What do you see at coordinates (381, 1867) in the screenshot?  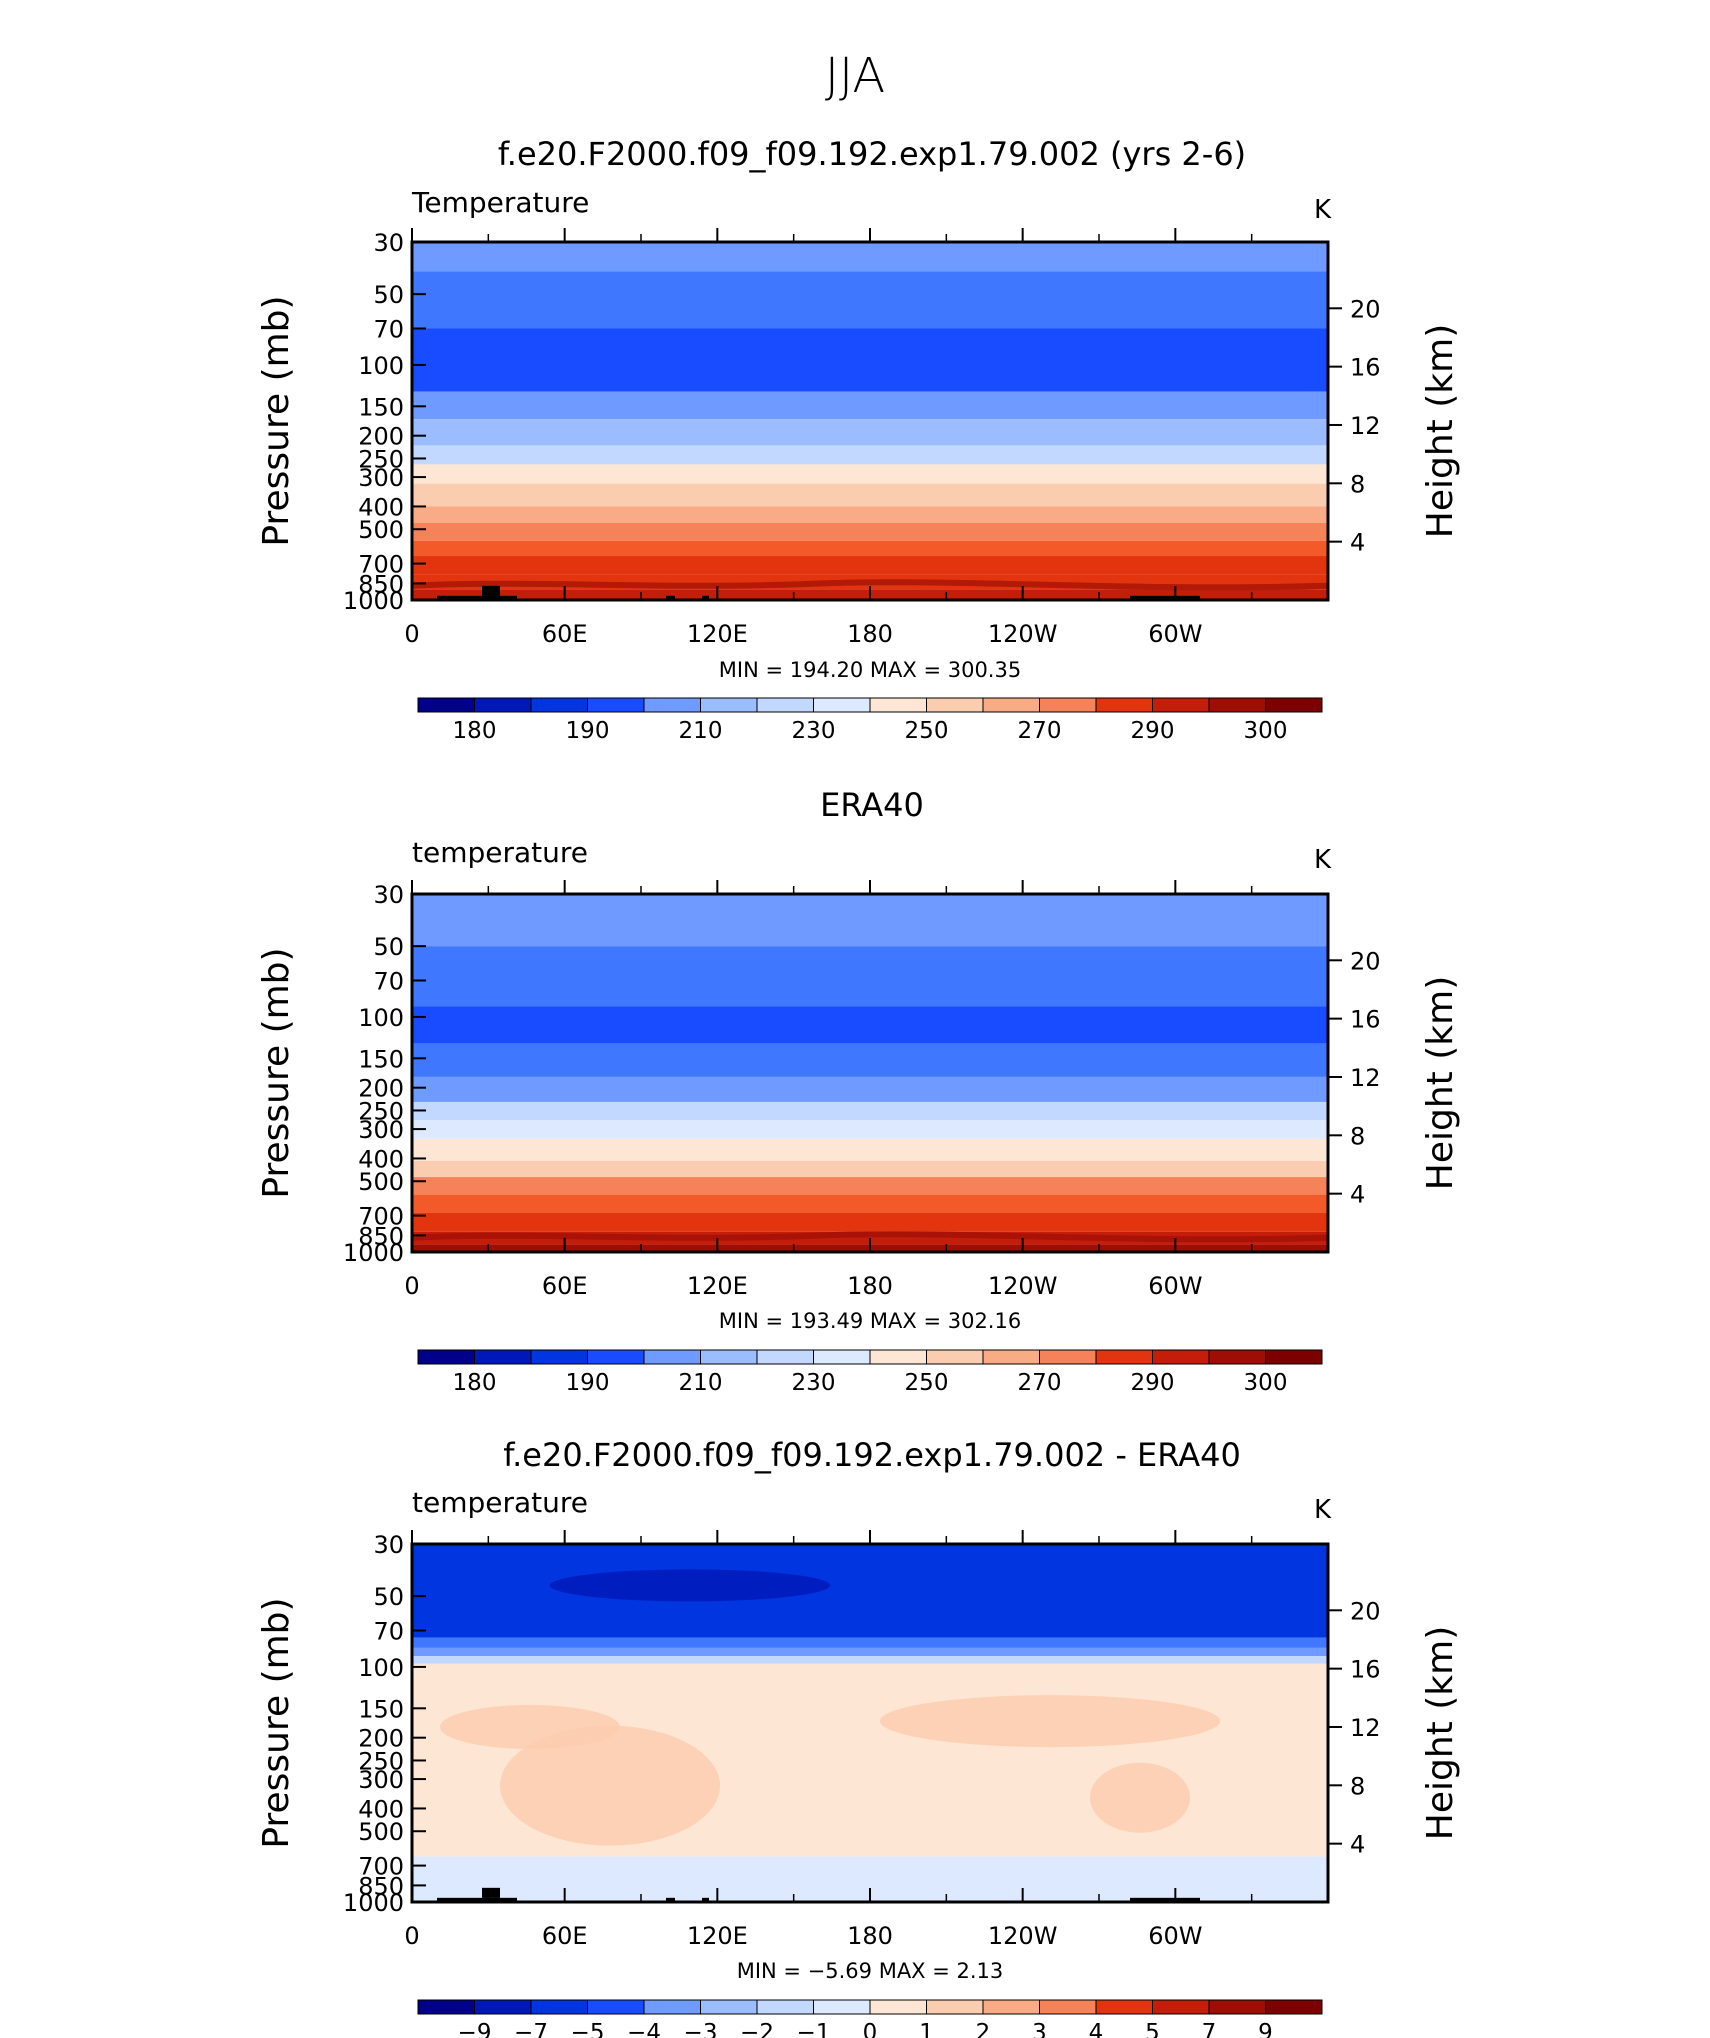 I see `y-tick-label: 700` at bounding box center [381, 1867].